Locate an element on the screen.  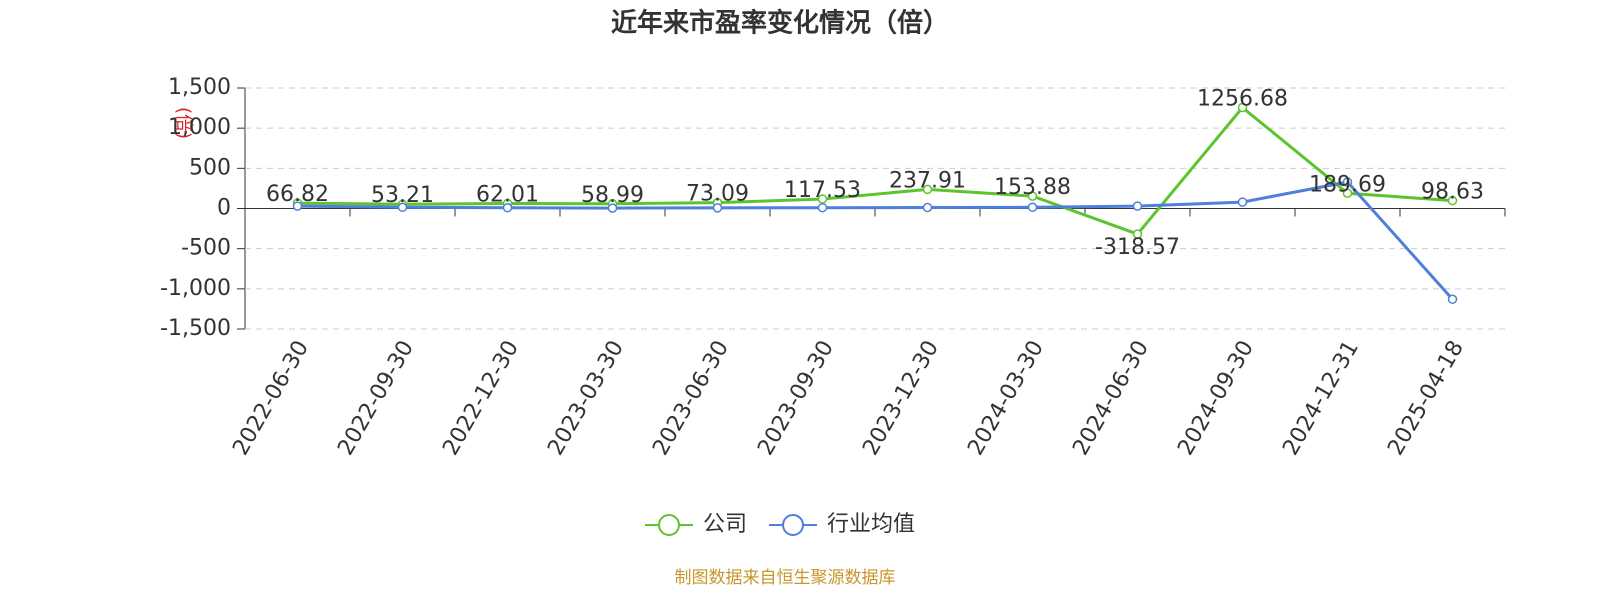
chart-title: 近年来市盈率变化情况（倍） is located at coordinates (780, 23).